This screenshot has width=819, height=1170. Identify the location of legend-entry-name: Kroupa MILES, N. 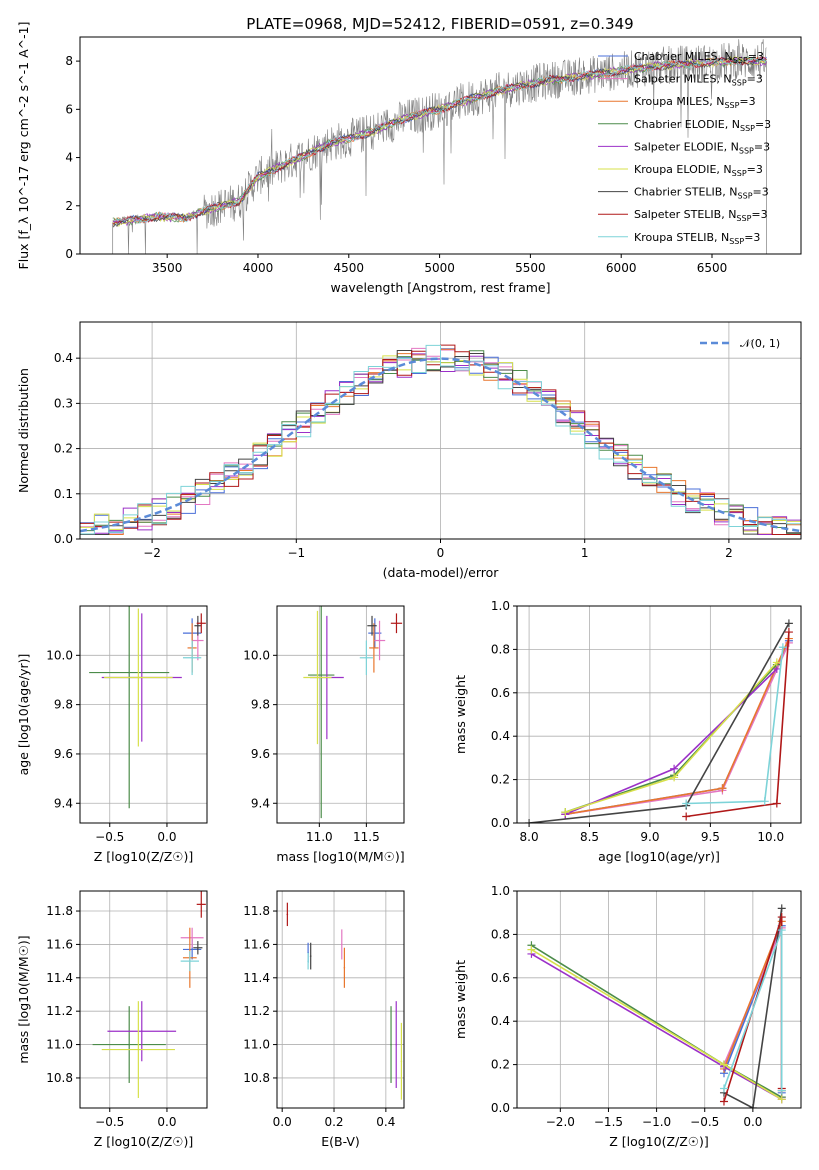
(679, 101).